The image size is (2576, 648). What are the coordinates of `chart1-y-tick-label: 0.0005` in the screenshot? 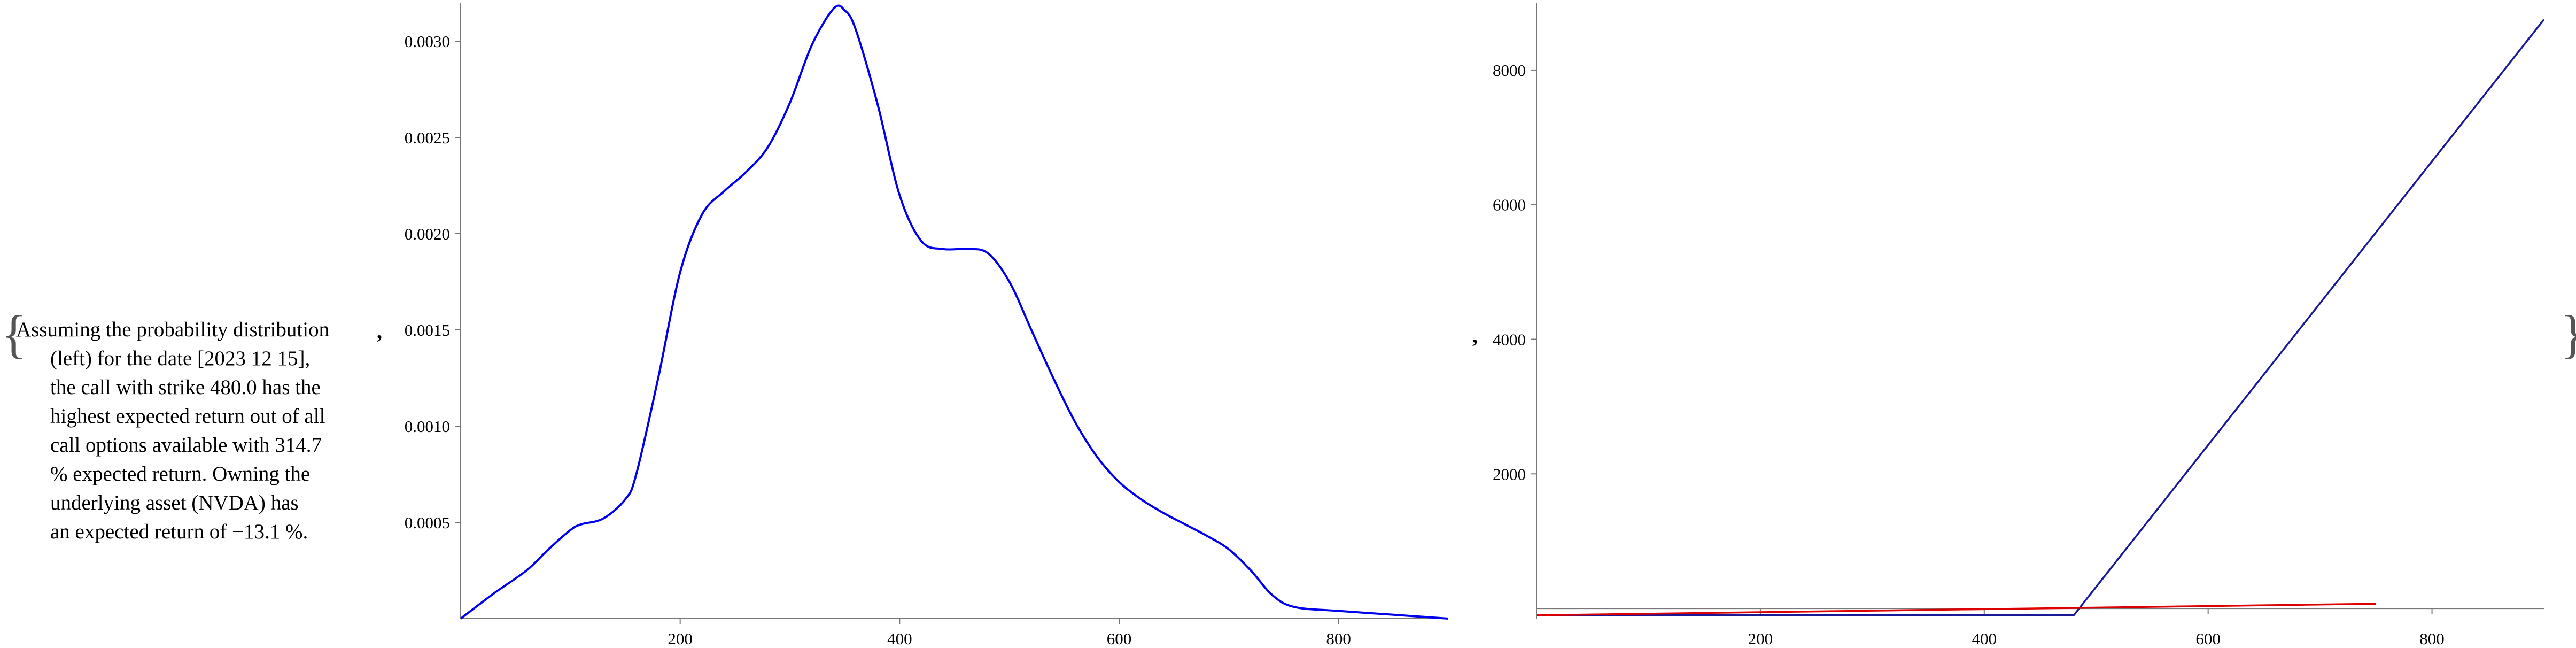 It's located at (427, 523).